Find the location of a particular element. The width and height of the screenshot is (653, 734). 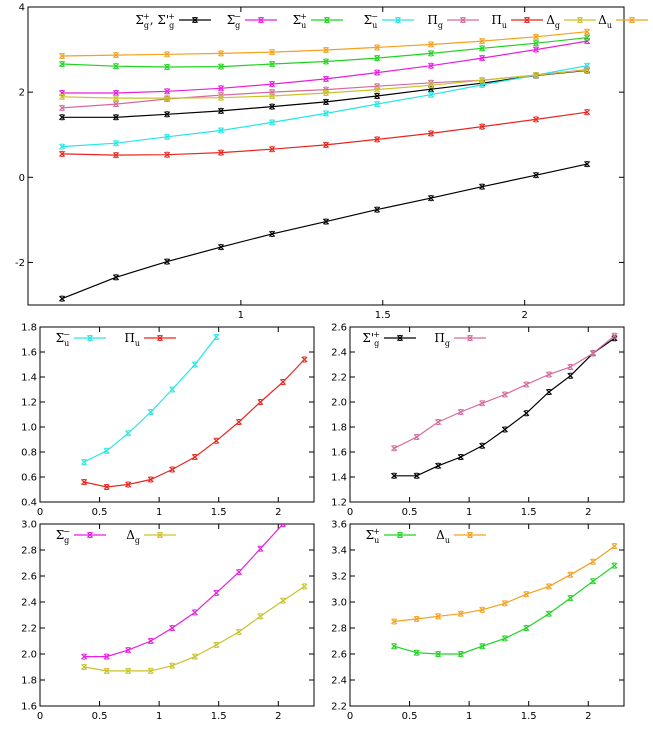

panel-sigma-u-plus-delta-u: 0 0.5 1 1.5 2 3.6 3.4 3.2 3.0 2.8 2.6 2.4 2.2 Σu+ Δu is located at coordinates (478, 621).